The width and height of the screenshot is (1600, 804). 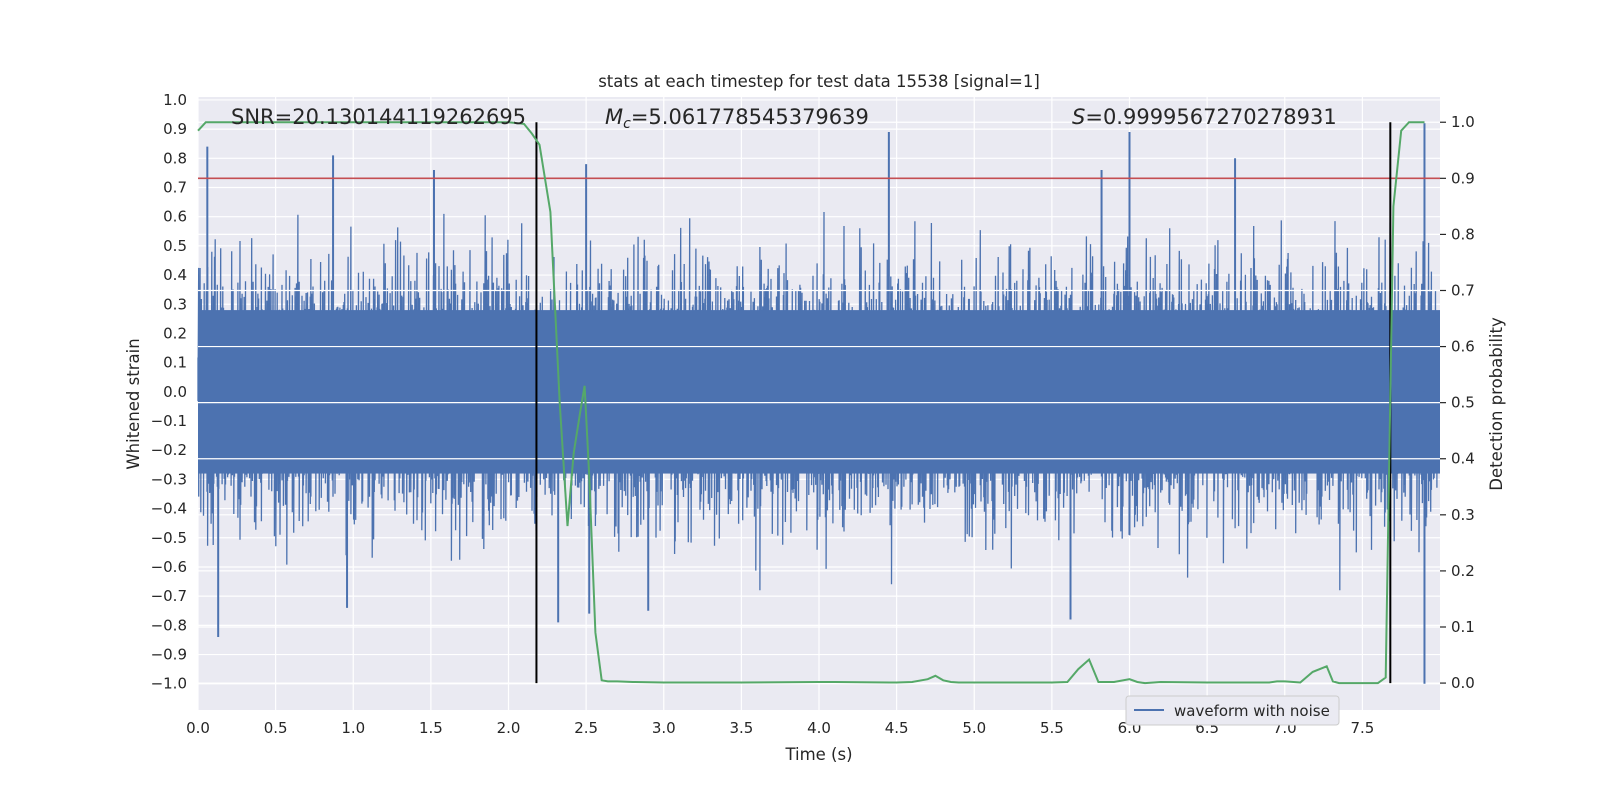 I want to click on x-tick-label: 5.0, so click(x=974, y=728).